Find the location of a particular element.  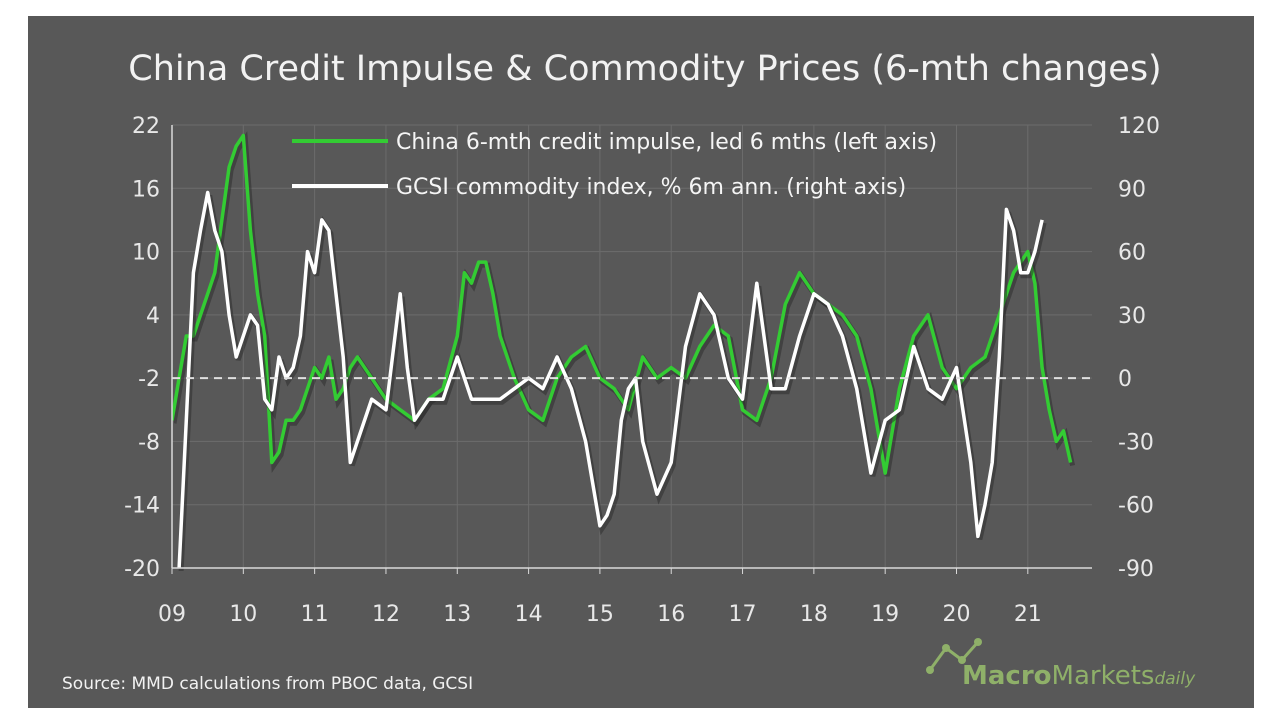

logo-network-icon is located at coordinates (954, 656).